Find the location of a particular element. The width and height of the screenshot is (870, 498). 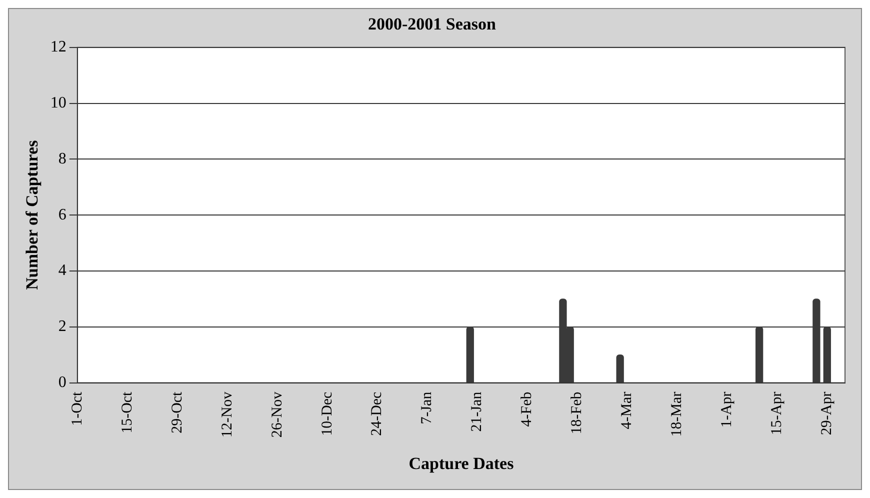

y-tick-label: 10 is located at coordinates (58, 103).